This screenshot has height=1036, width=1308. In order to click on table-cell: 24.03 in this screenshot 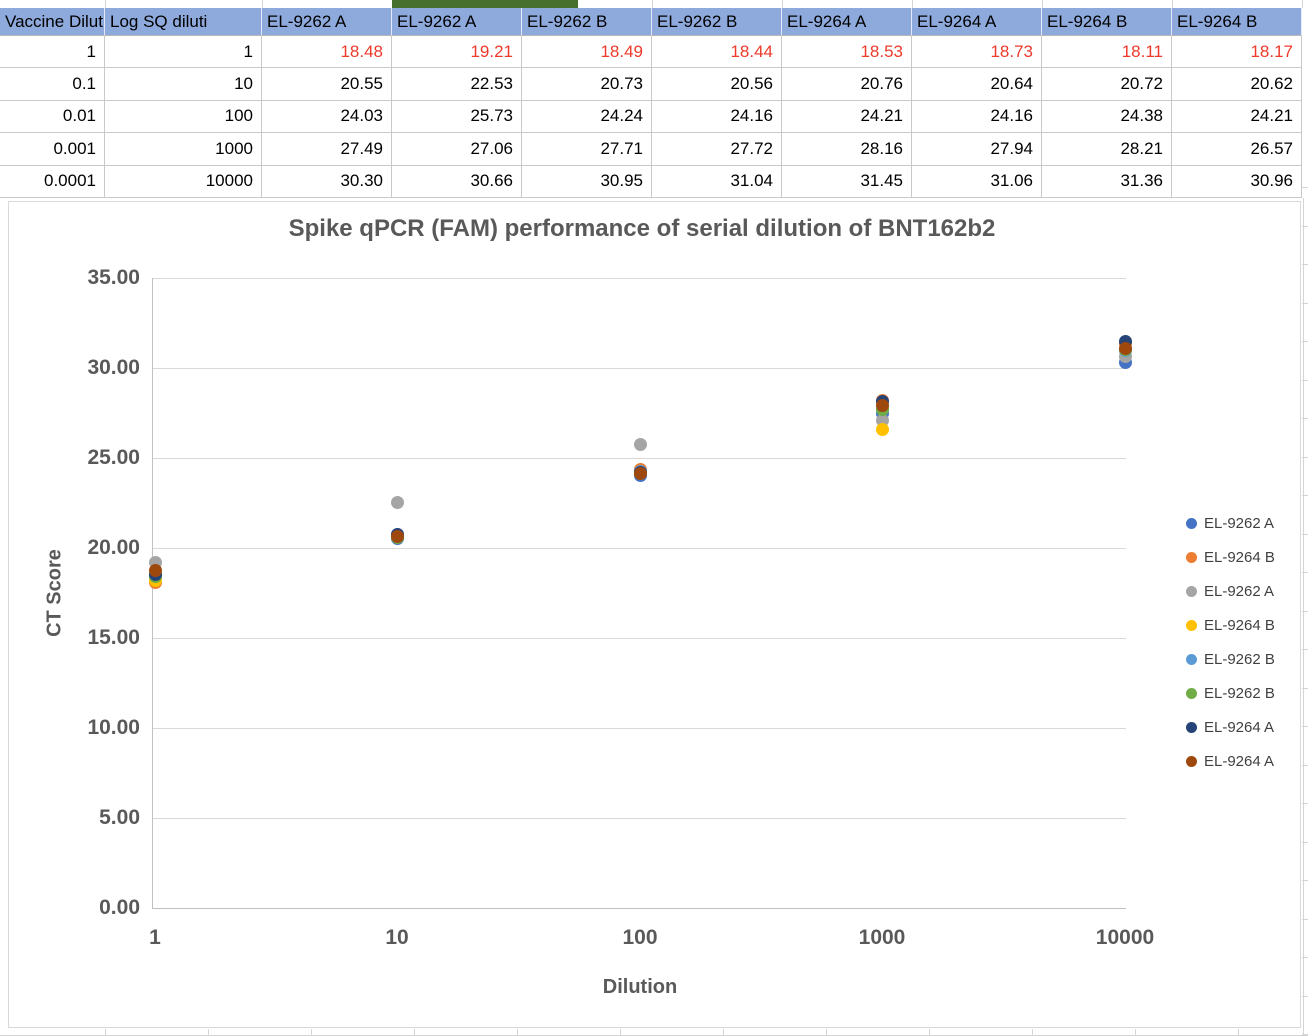, I will do `click(327, 117)`.